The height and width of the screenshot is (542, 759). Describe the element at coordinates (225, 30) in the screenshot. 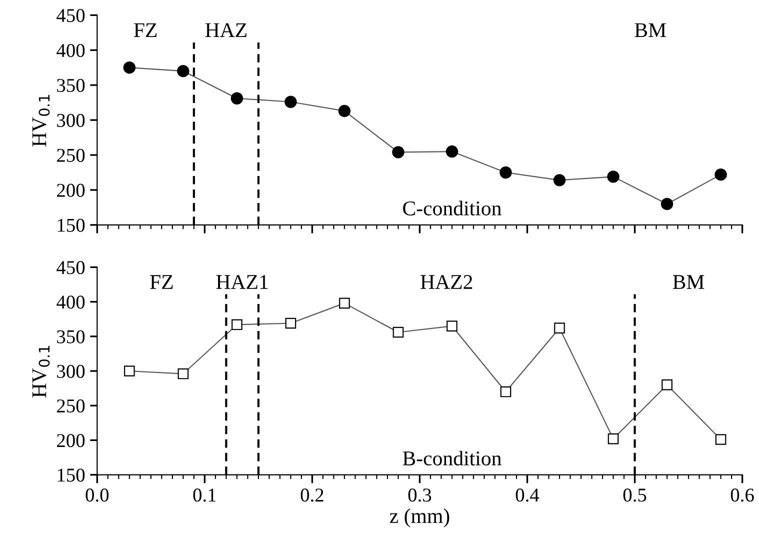

I see `annotation: HAZ` at that location.